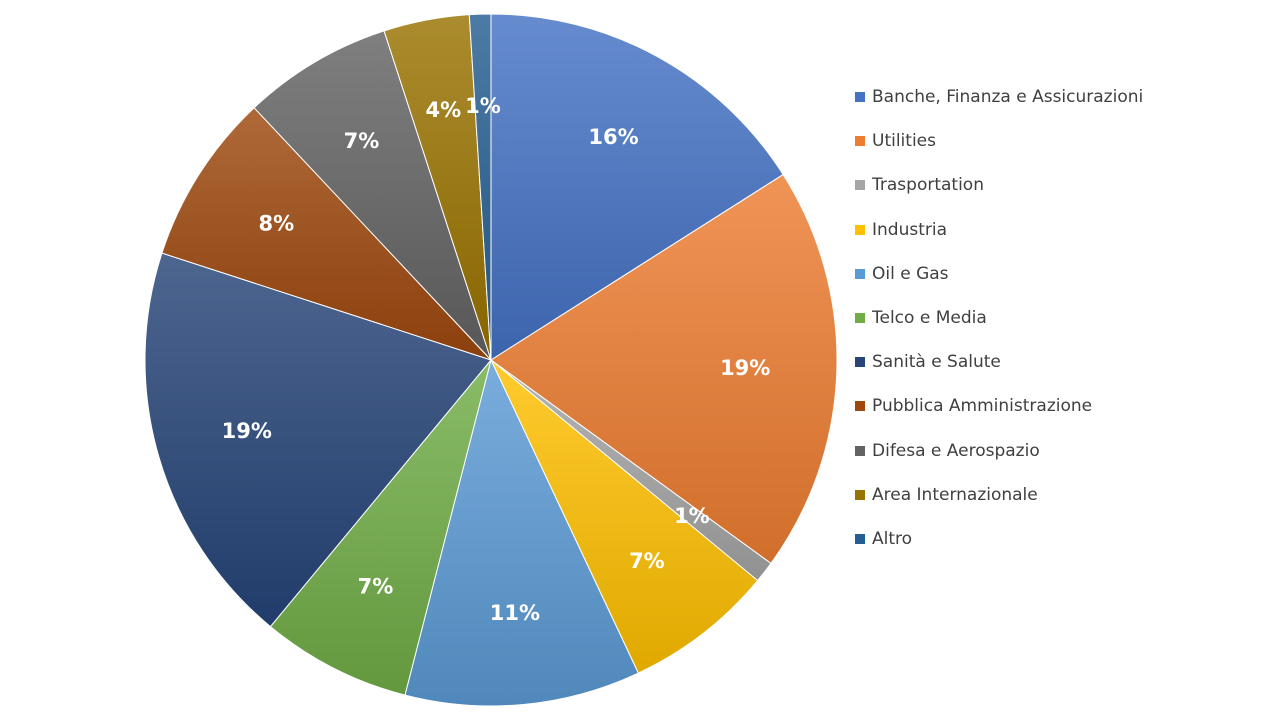 Image resolution: width=1280 pixels, height=720 pixels. I want to click on legend-label: Sanità e Salute, so click(936, 362).